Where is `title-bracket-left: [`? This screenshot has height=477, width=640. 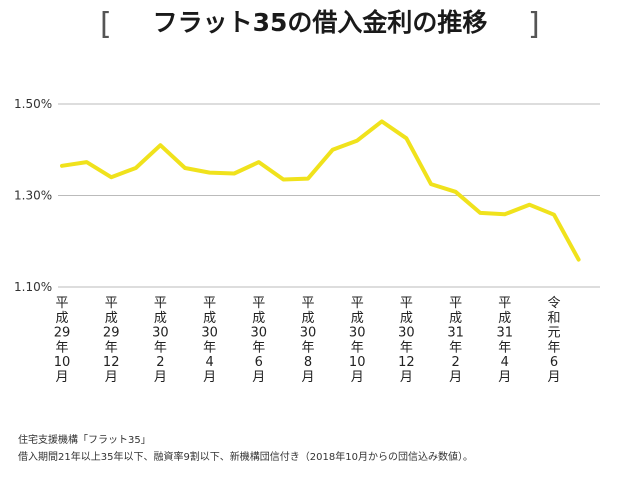 title-bracket-left: [ is located at coordinates (106, 24).